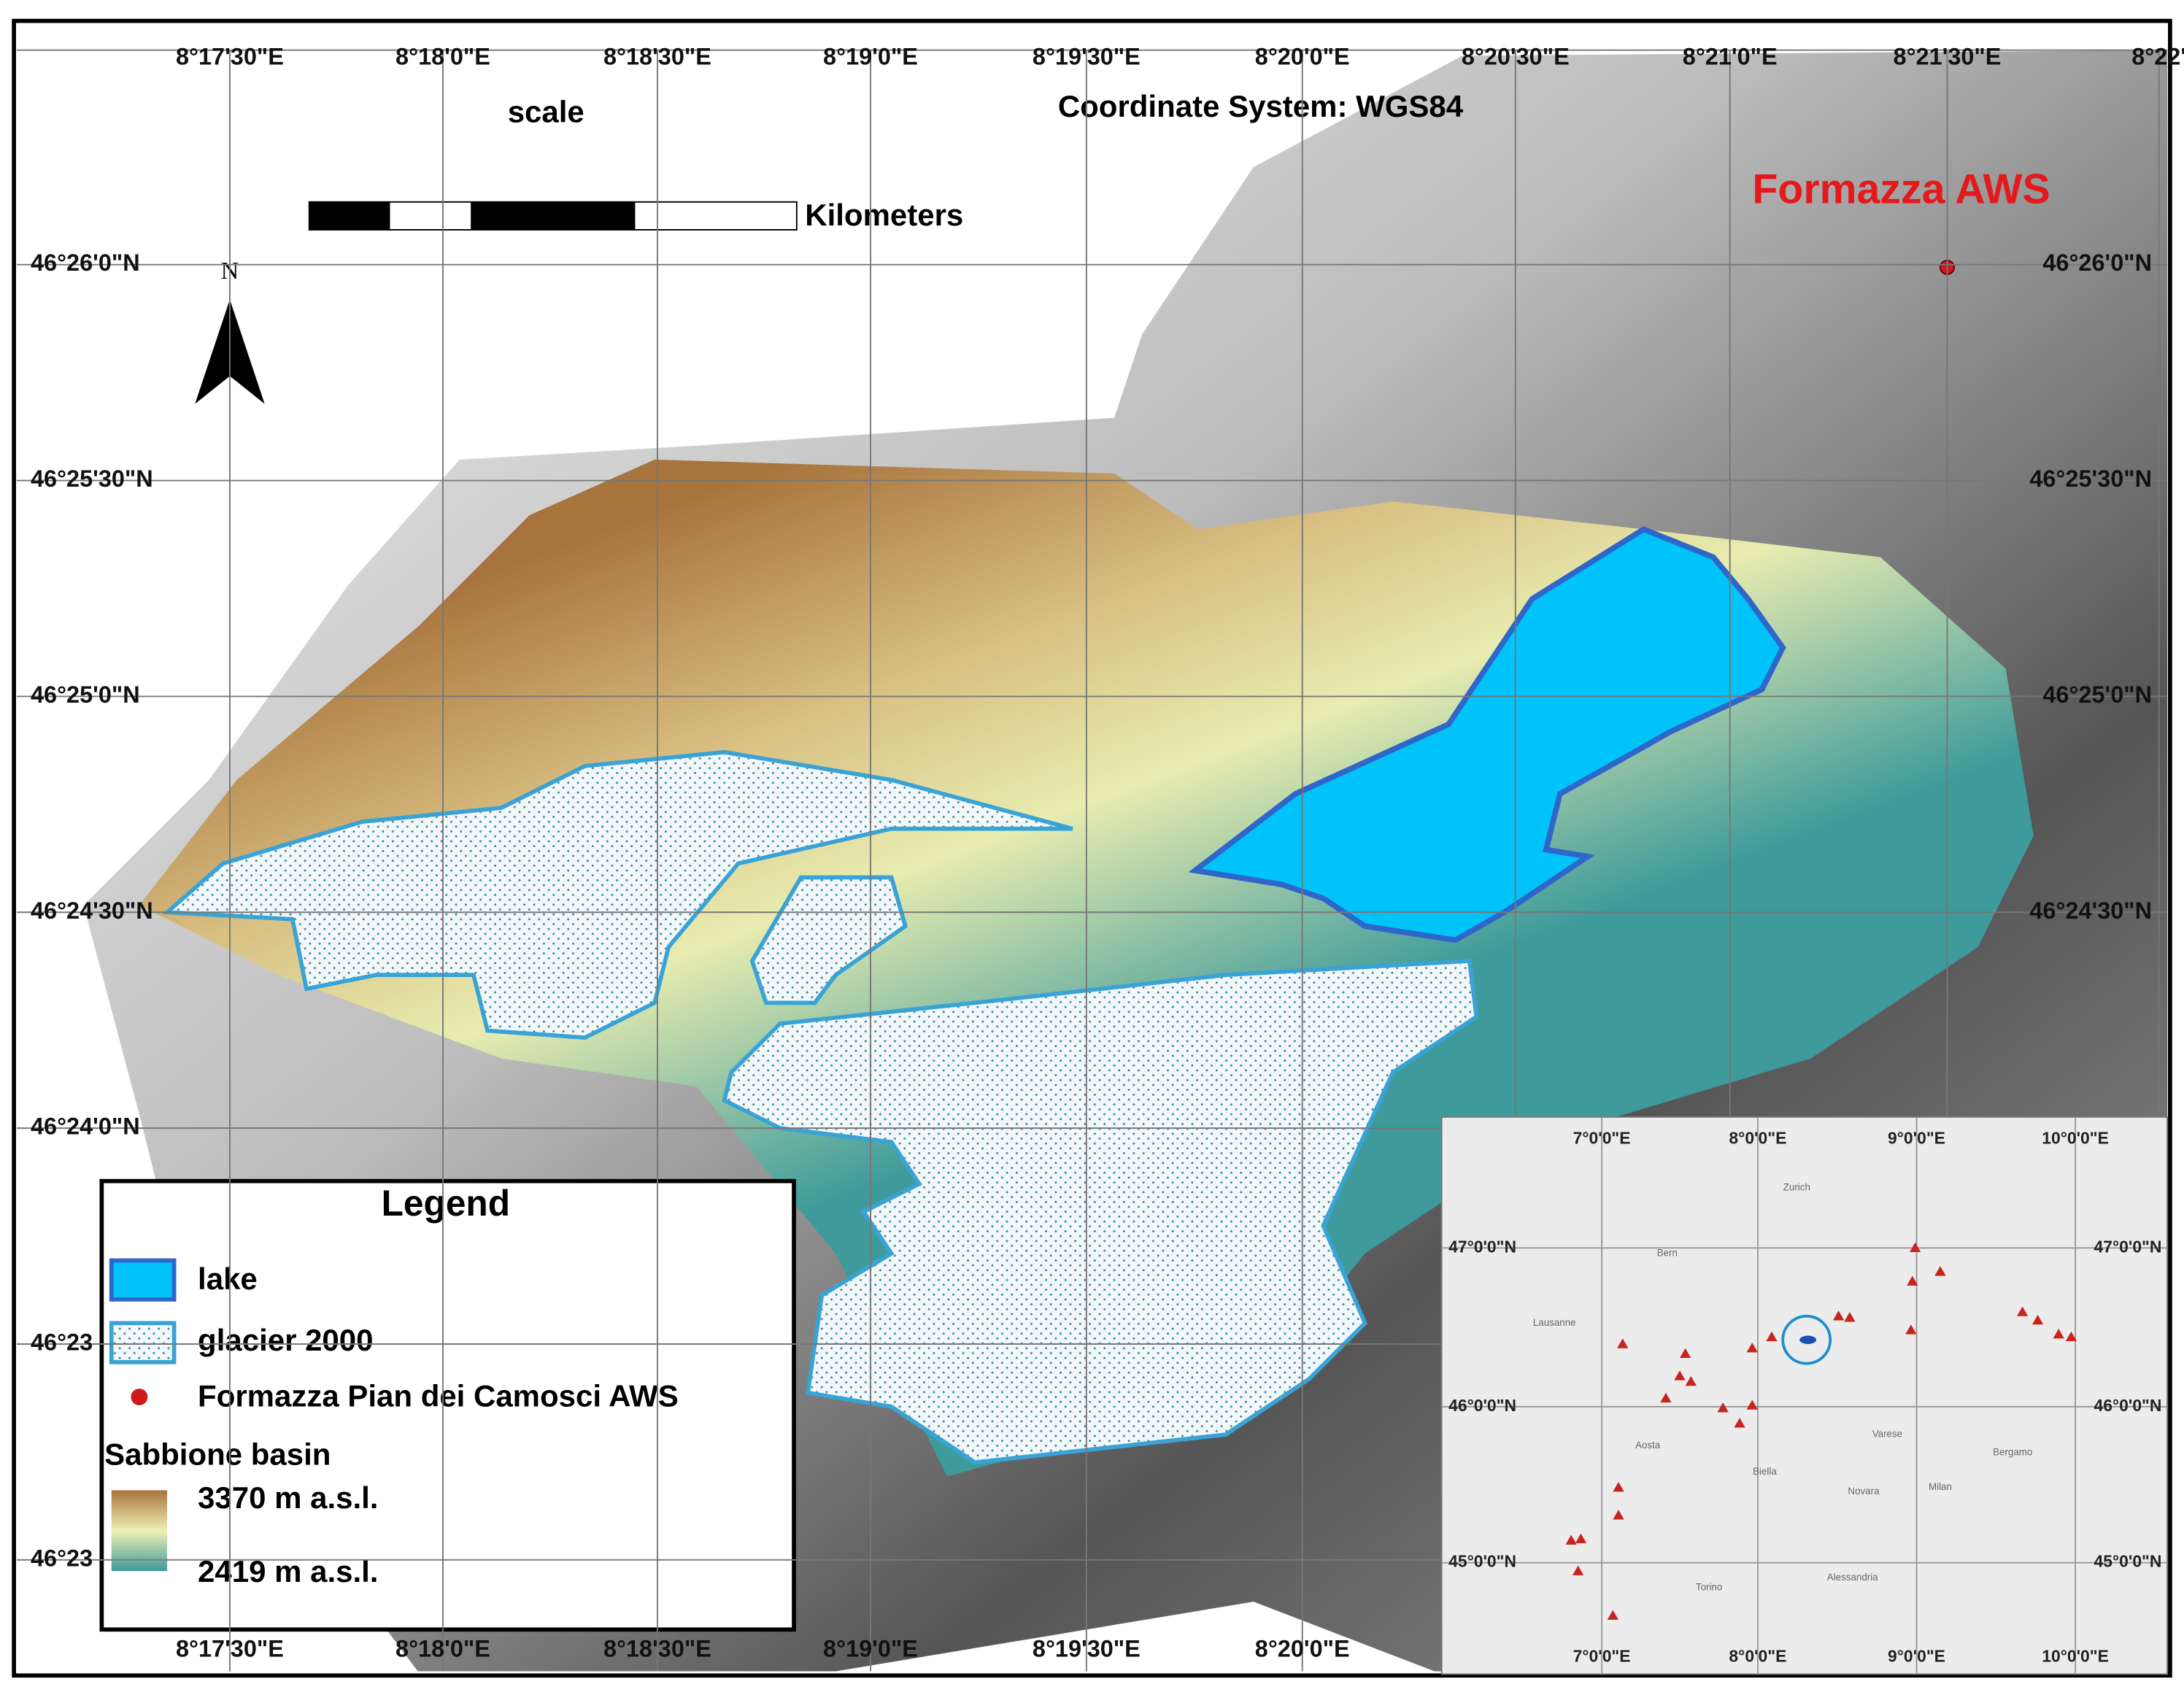  Describe the element at coordinates (446, 1203) in the screenshot. I see `legend-title: Legend` at that location.